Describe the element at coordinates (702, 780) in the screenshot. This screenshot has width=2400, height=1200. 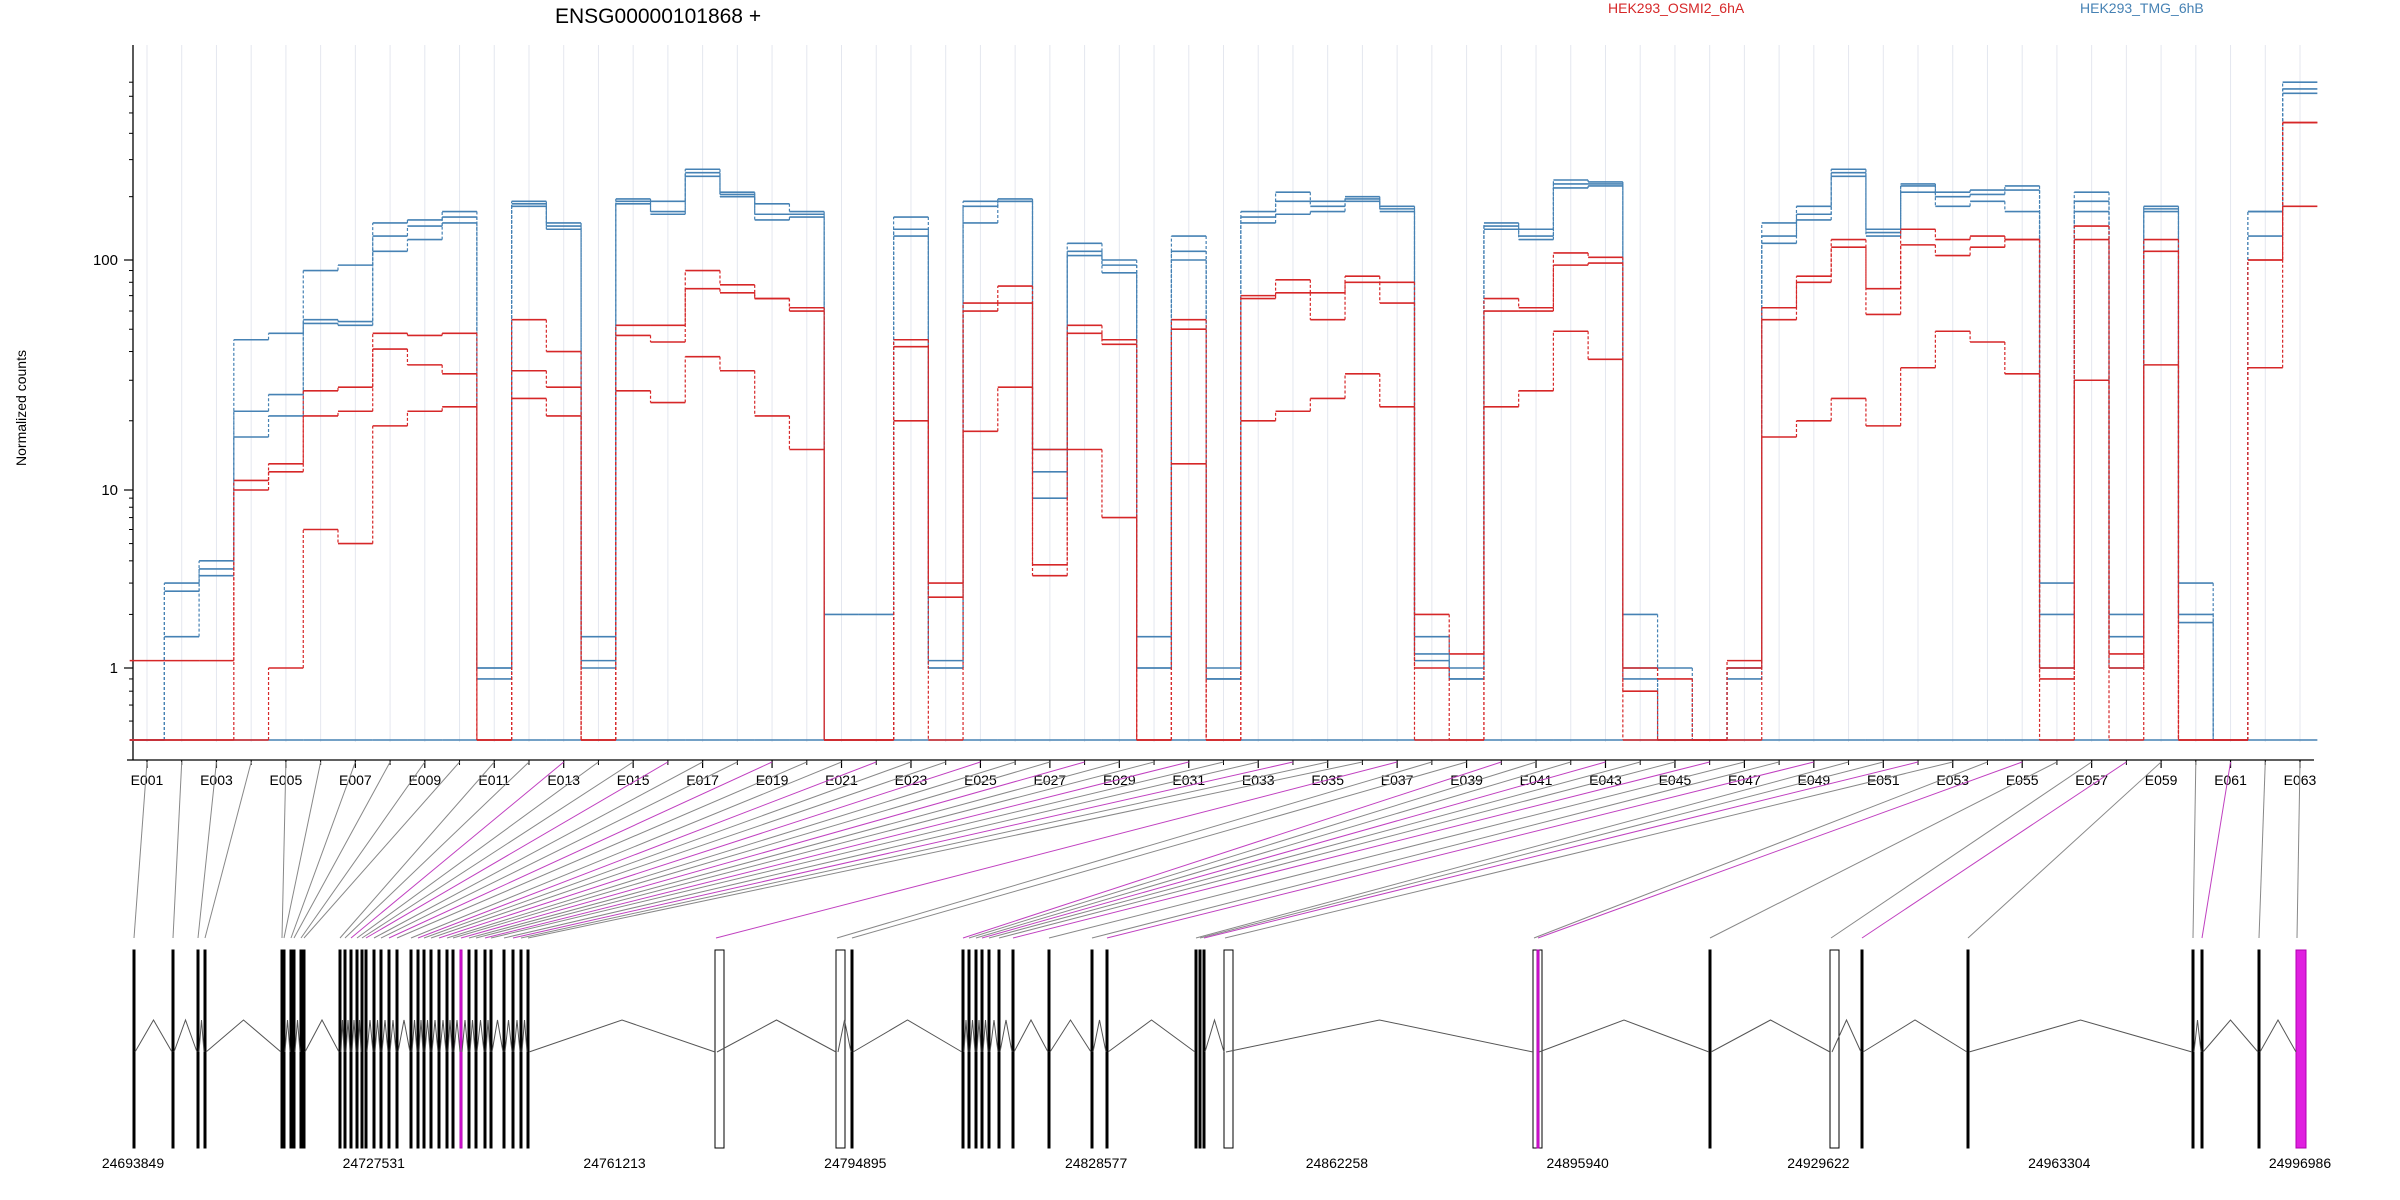
I see `x-tick-label: E017` at that location.